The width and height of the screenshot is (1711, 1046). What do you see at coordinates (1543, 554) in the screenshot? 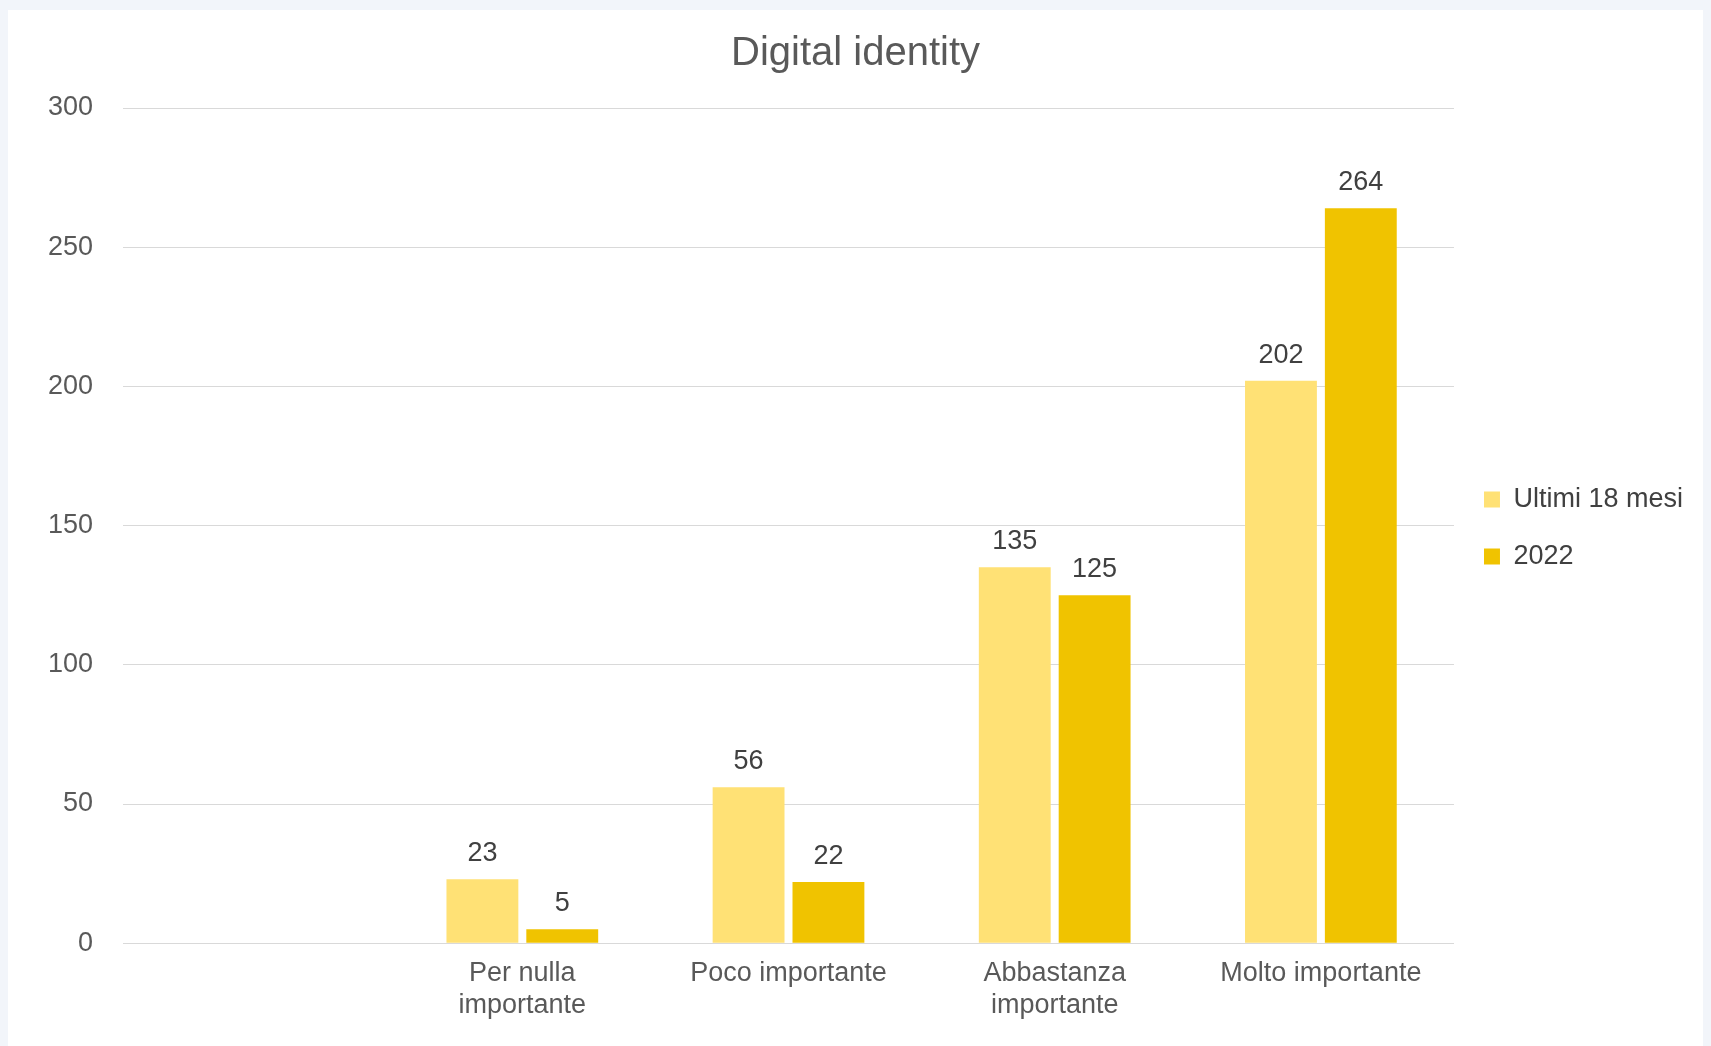
I see `legend-label: 2022` at bounding box center [1543, 554].